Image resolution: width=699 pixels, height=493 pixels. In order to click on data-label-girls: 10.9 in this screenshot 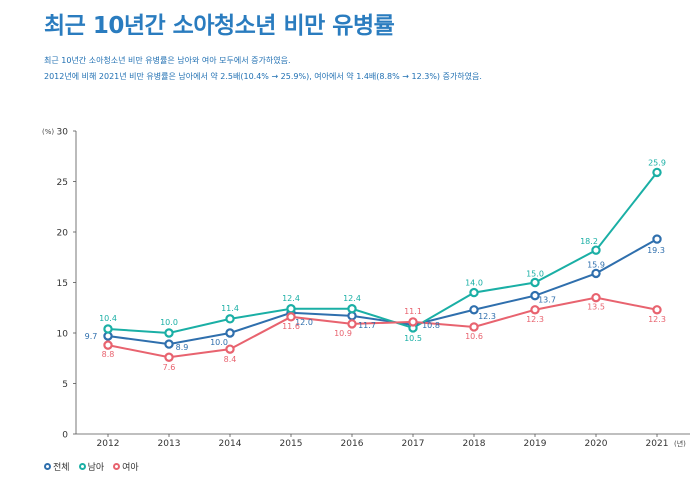, I will do `click(343, 333)`.